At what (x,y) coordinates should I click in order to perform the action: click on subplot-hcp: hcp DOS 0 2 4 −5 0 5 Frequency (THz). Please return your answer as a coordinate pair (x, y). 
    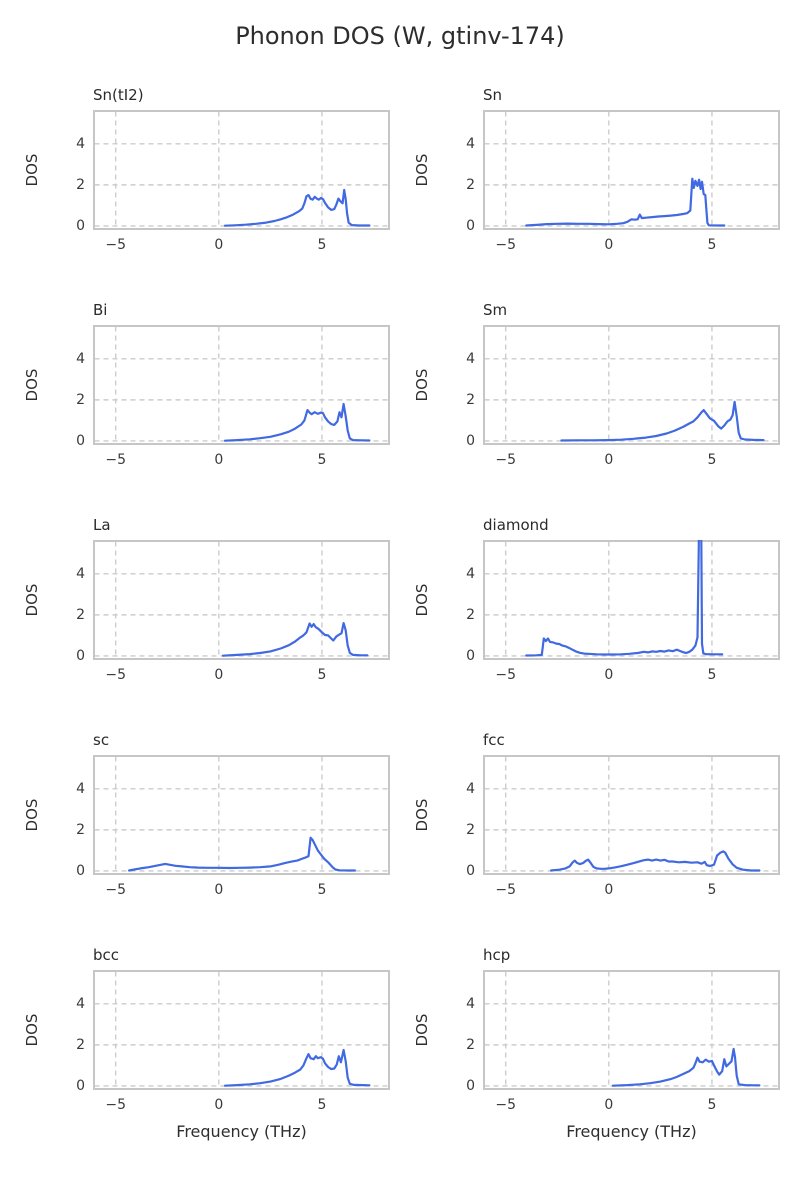
    Looking at the image, I should click on (595, 1043).